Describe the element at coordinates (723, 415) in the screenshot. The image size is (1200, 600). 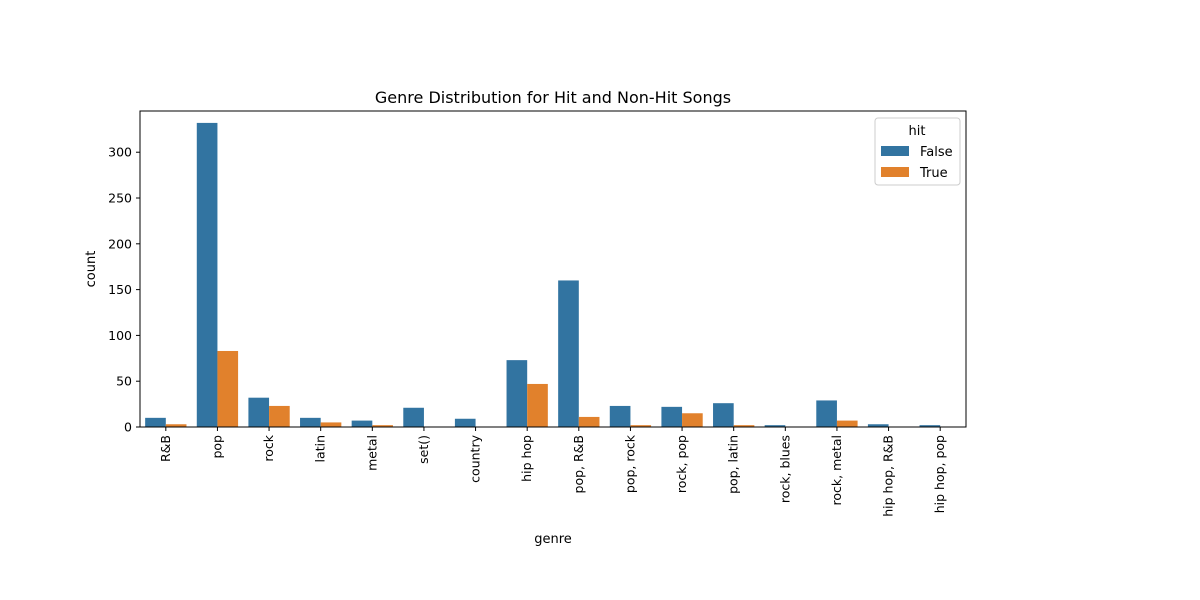
I see `bar-false-pop-latin` at that location.